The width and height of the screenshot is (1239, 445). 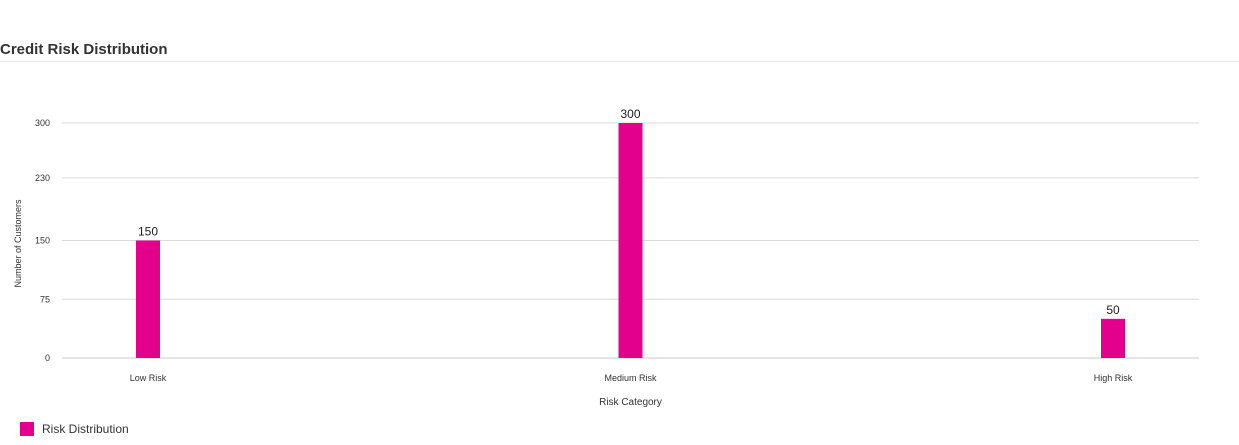 What do you see at coordinates (47, 358) in the screenshot?
I see `y-tick-label: 0` at bounding box center [47, 358].